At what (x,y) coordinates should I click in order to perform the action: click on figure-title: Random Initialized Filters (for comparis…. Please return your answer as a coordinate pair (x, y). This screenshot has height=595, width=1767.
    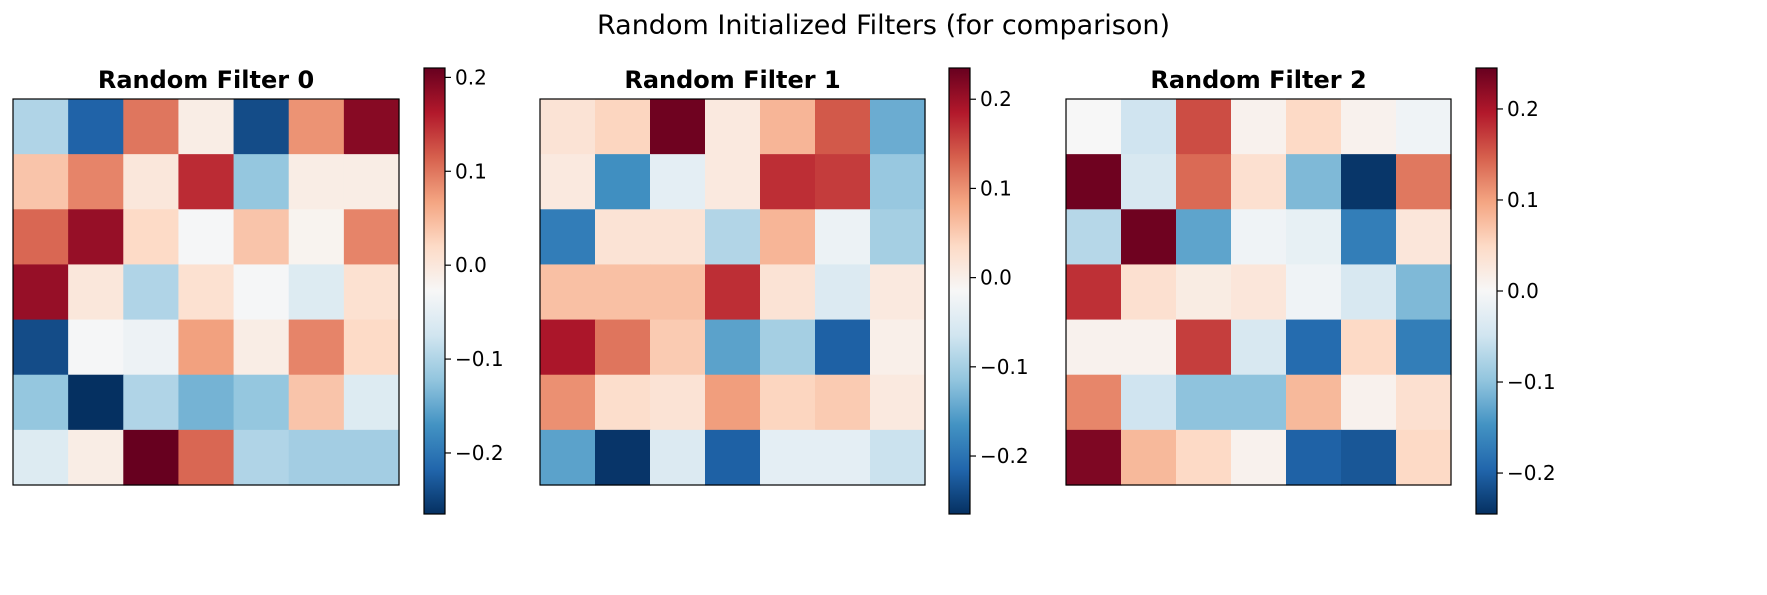
    Looking at the image, I should click on (883, 25).